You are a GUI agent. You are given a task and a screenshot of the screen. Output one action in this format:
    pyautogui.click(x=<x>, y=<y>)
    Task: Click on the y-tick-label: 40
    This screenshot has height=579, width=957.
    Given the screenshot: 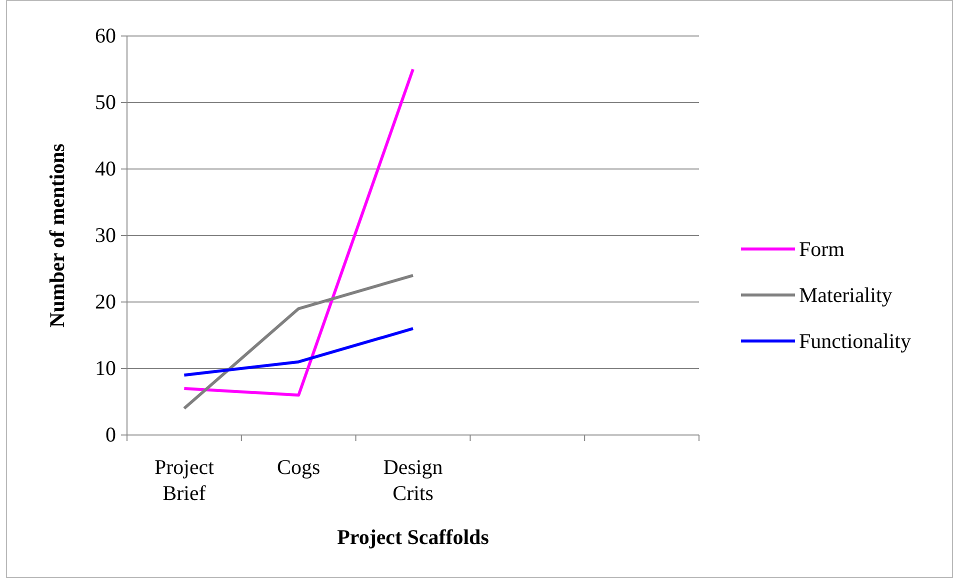 What is the action you would take?
    pyautogui.click(x=105, y=168)
    